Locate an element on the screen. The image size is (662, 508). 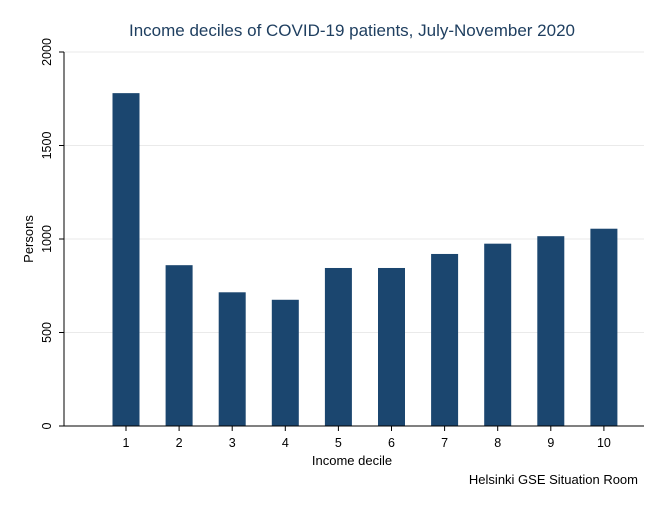
x-tick-label: 9 is located at coordinates (550, 443).